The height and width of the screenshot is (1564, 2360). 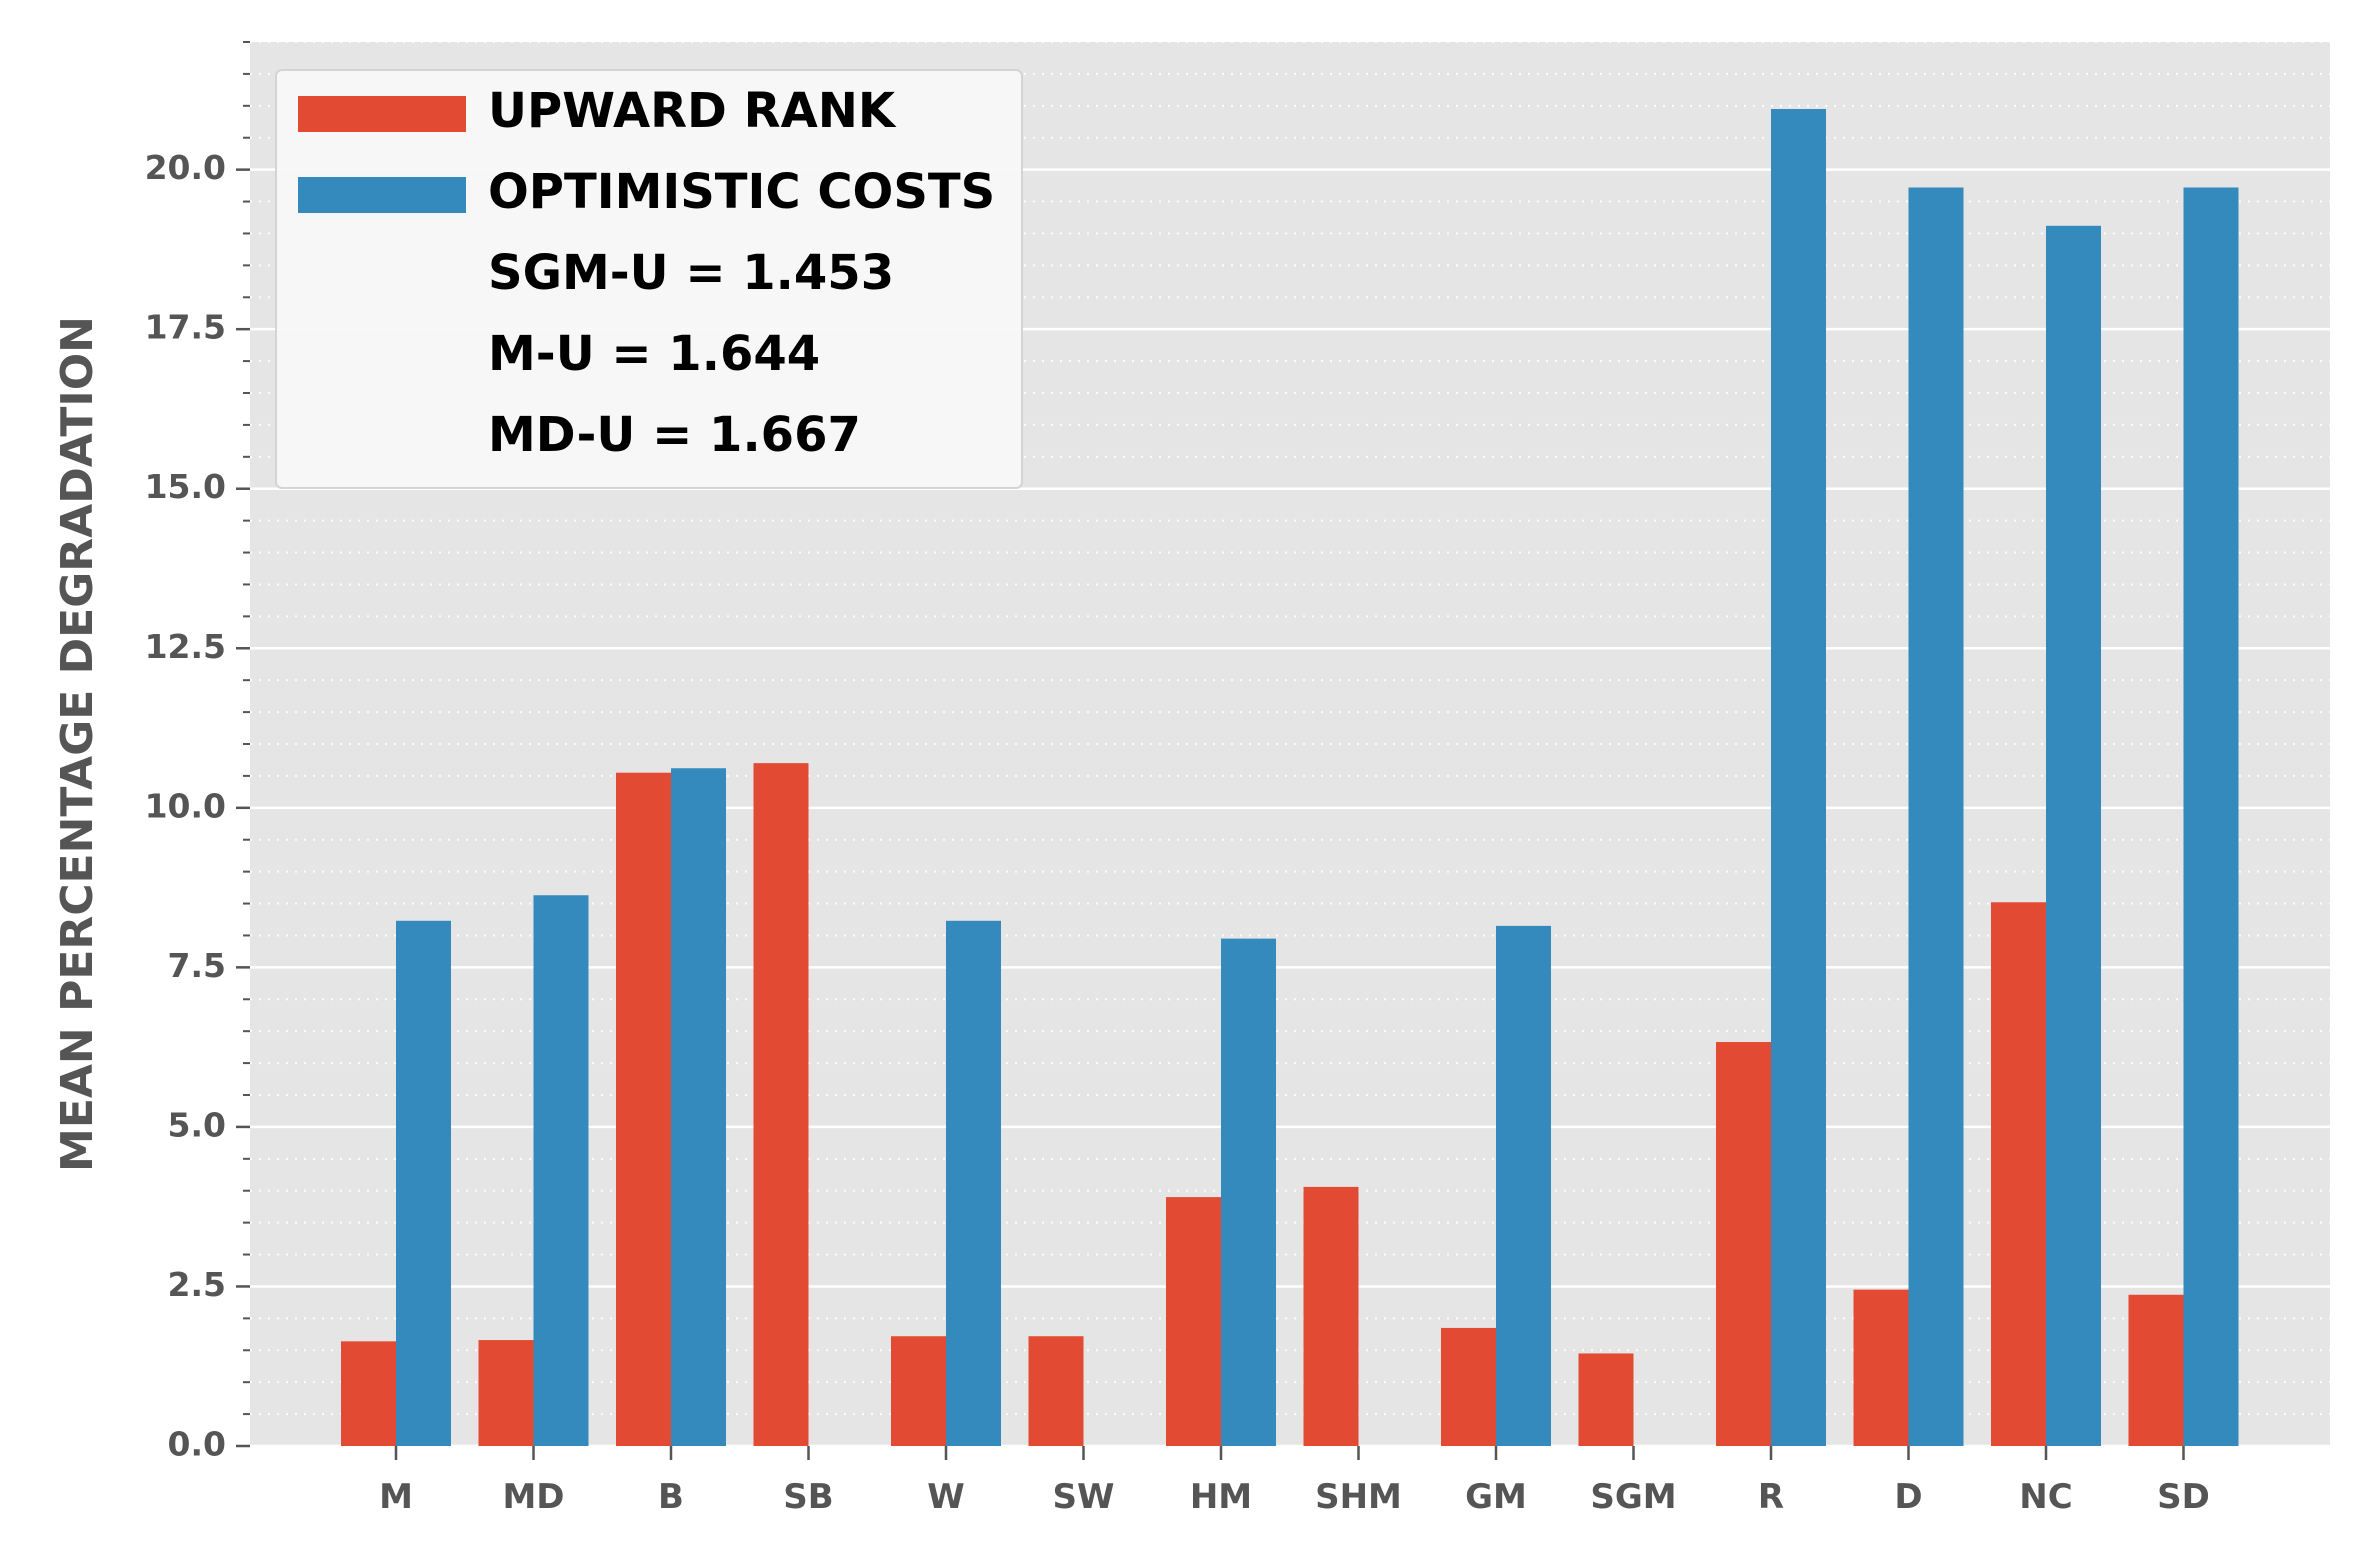 I want to click on bar-optimistic-costs-d, so click(x=1936, y=816).